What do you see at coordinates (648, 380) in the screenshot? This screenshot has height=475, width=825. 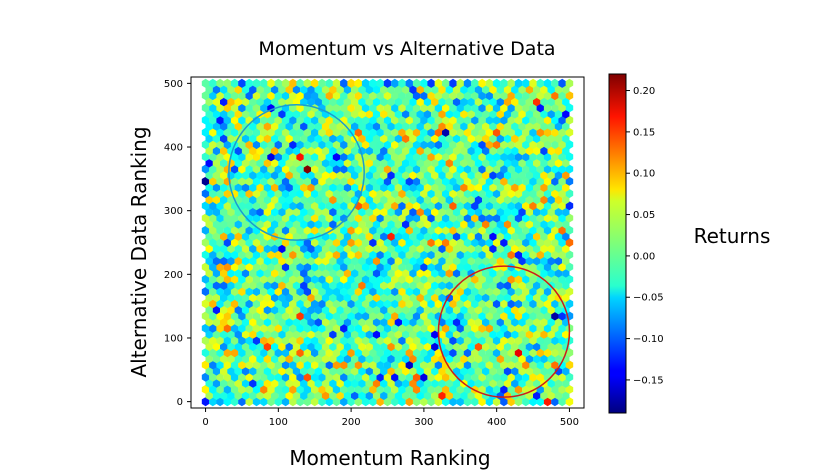 I see `colorbar-tick-label: −0.15` at bounding box center [648, 380].